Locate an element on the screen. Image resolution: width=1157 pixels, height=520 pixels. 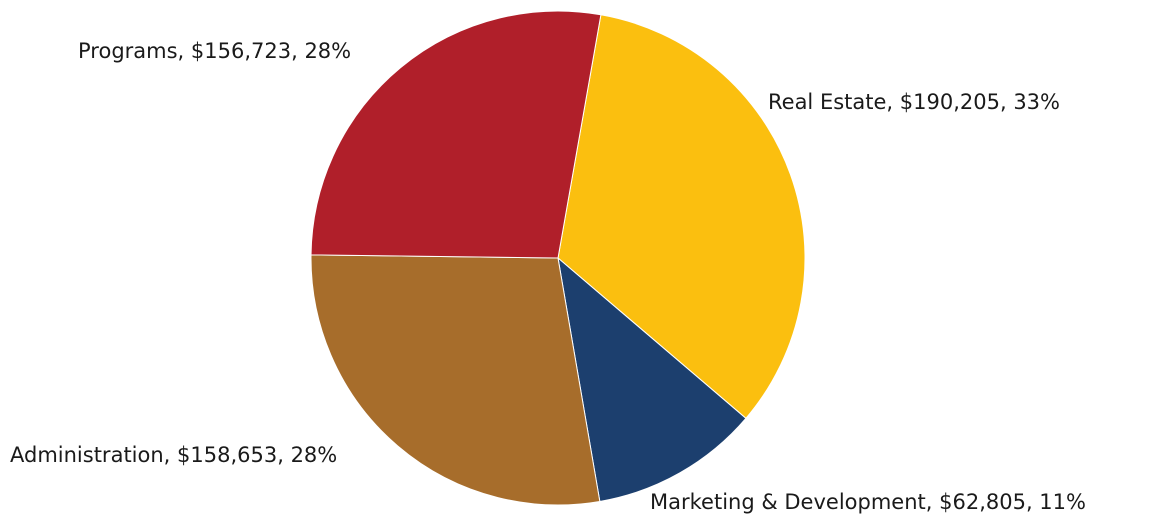
slice-label: Real Estate, $190,205, 33% is located at coordinates (914, 102).